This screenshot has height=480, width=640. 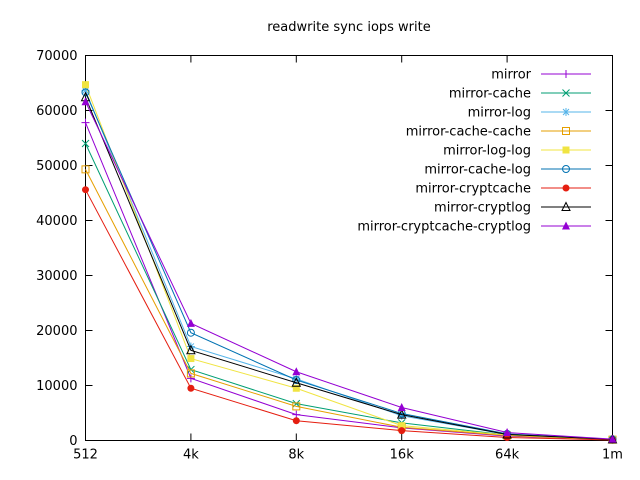 I want to click on legend-entry-mirror, so click(x=566, y=74).